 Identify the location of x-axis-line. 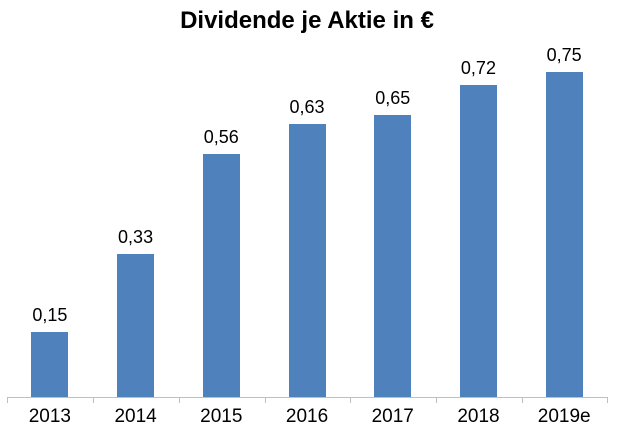
(307, 397).